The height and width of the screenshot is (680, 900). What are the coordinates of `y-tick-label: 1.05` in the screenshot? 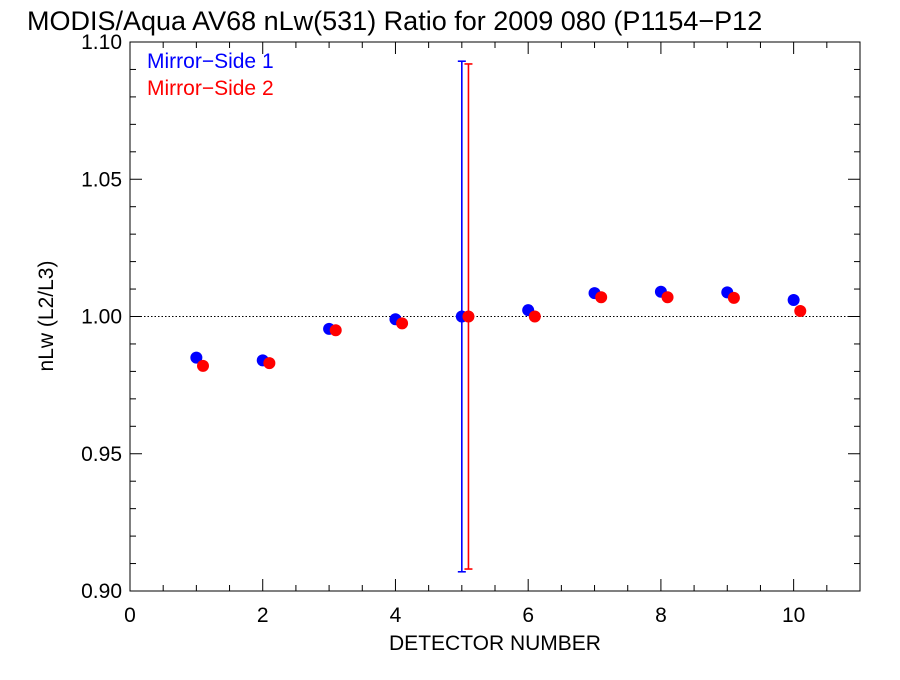 It's located at (101, 179).